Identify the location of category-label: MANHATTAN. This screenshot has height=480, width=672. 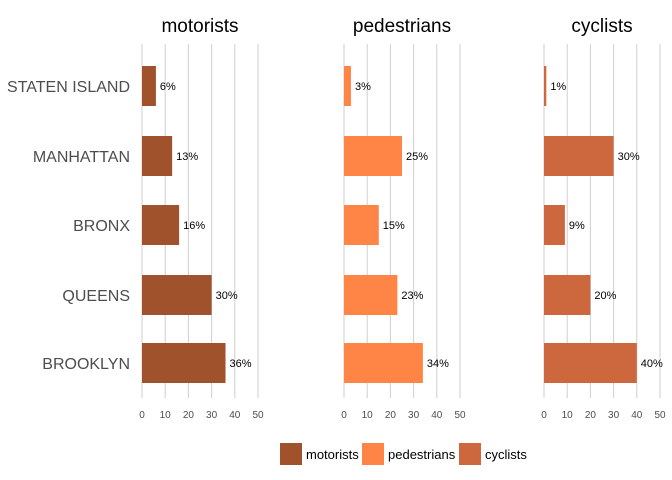
(81, 157).